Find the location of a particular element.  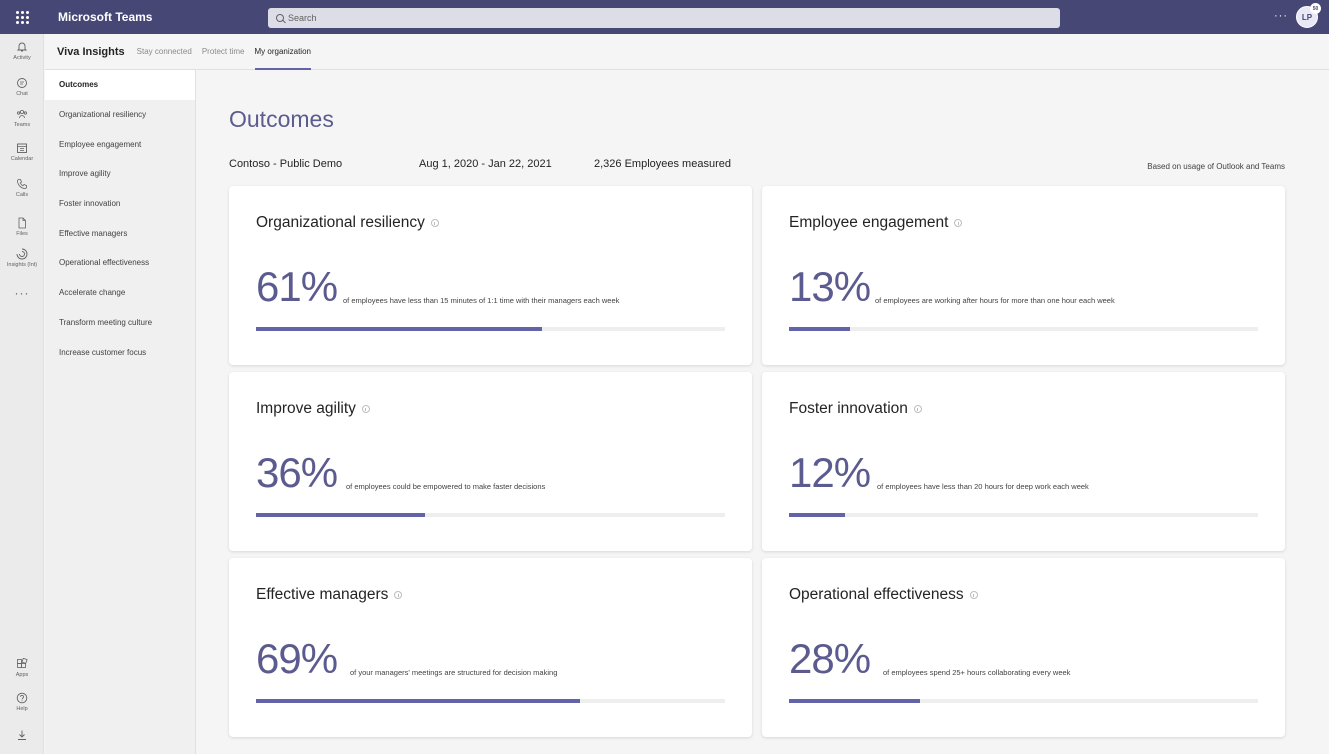

app-title: Microsoft Teams is located at coordinates (105, 17).